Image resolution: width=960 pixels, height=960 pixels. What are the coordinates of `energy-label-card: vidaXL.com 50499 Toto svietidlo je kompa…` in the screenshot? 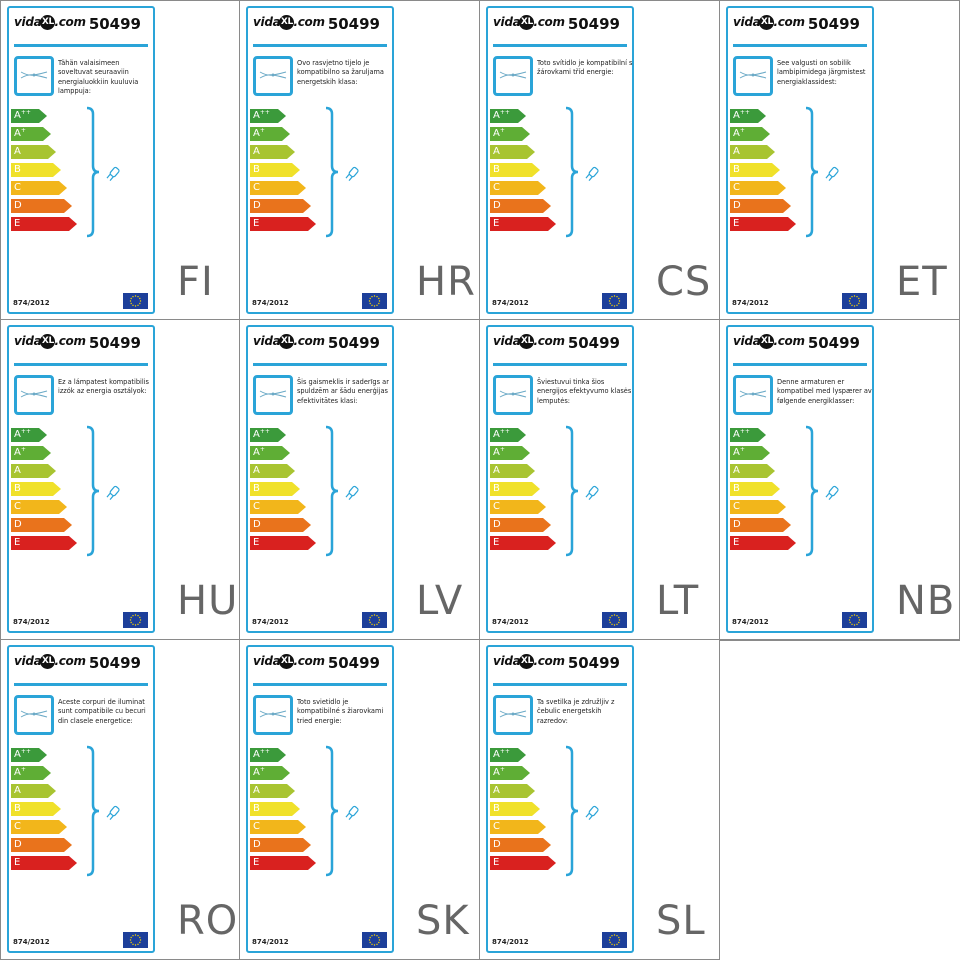 It's located at (320, 799).